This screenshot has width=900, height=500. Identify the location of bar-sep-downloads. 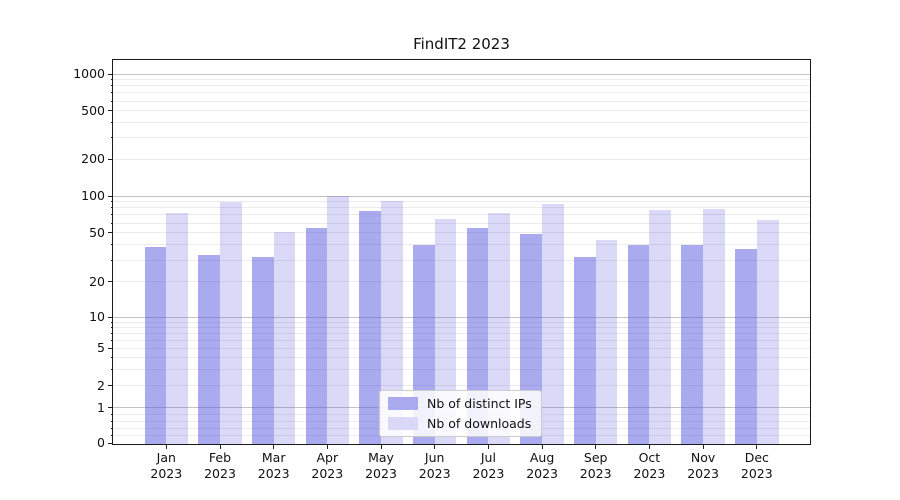
(606, 341).